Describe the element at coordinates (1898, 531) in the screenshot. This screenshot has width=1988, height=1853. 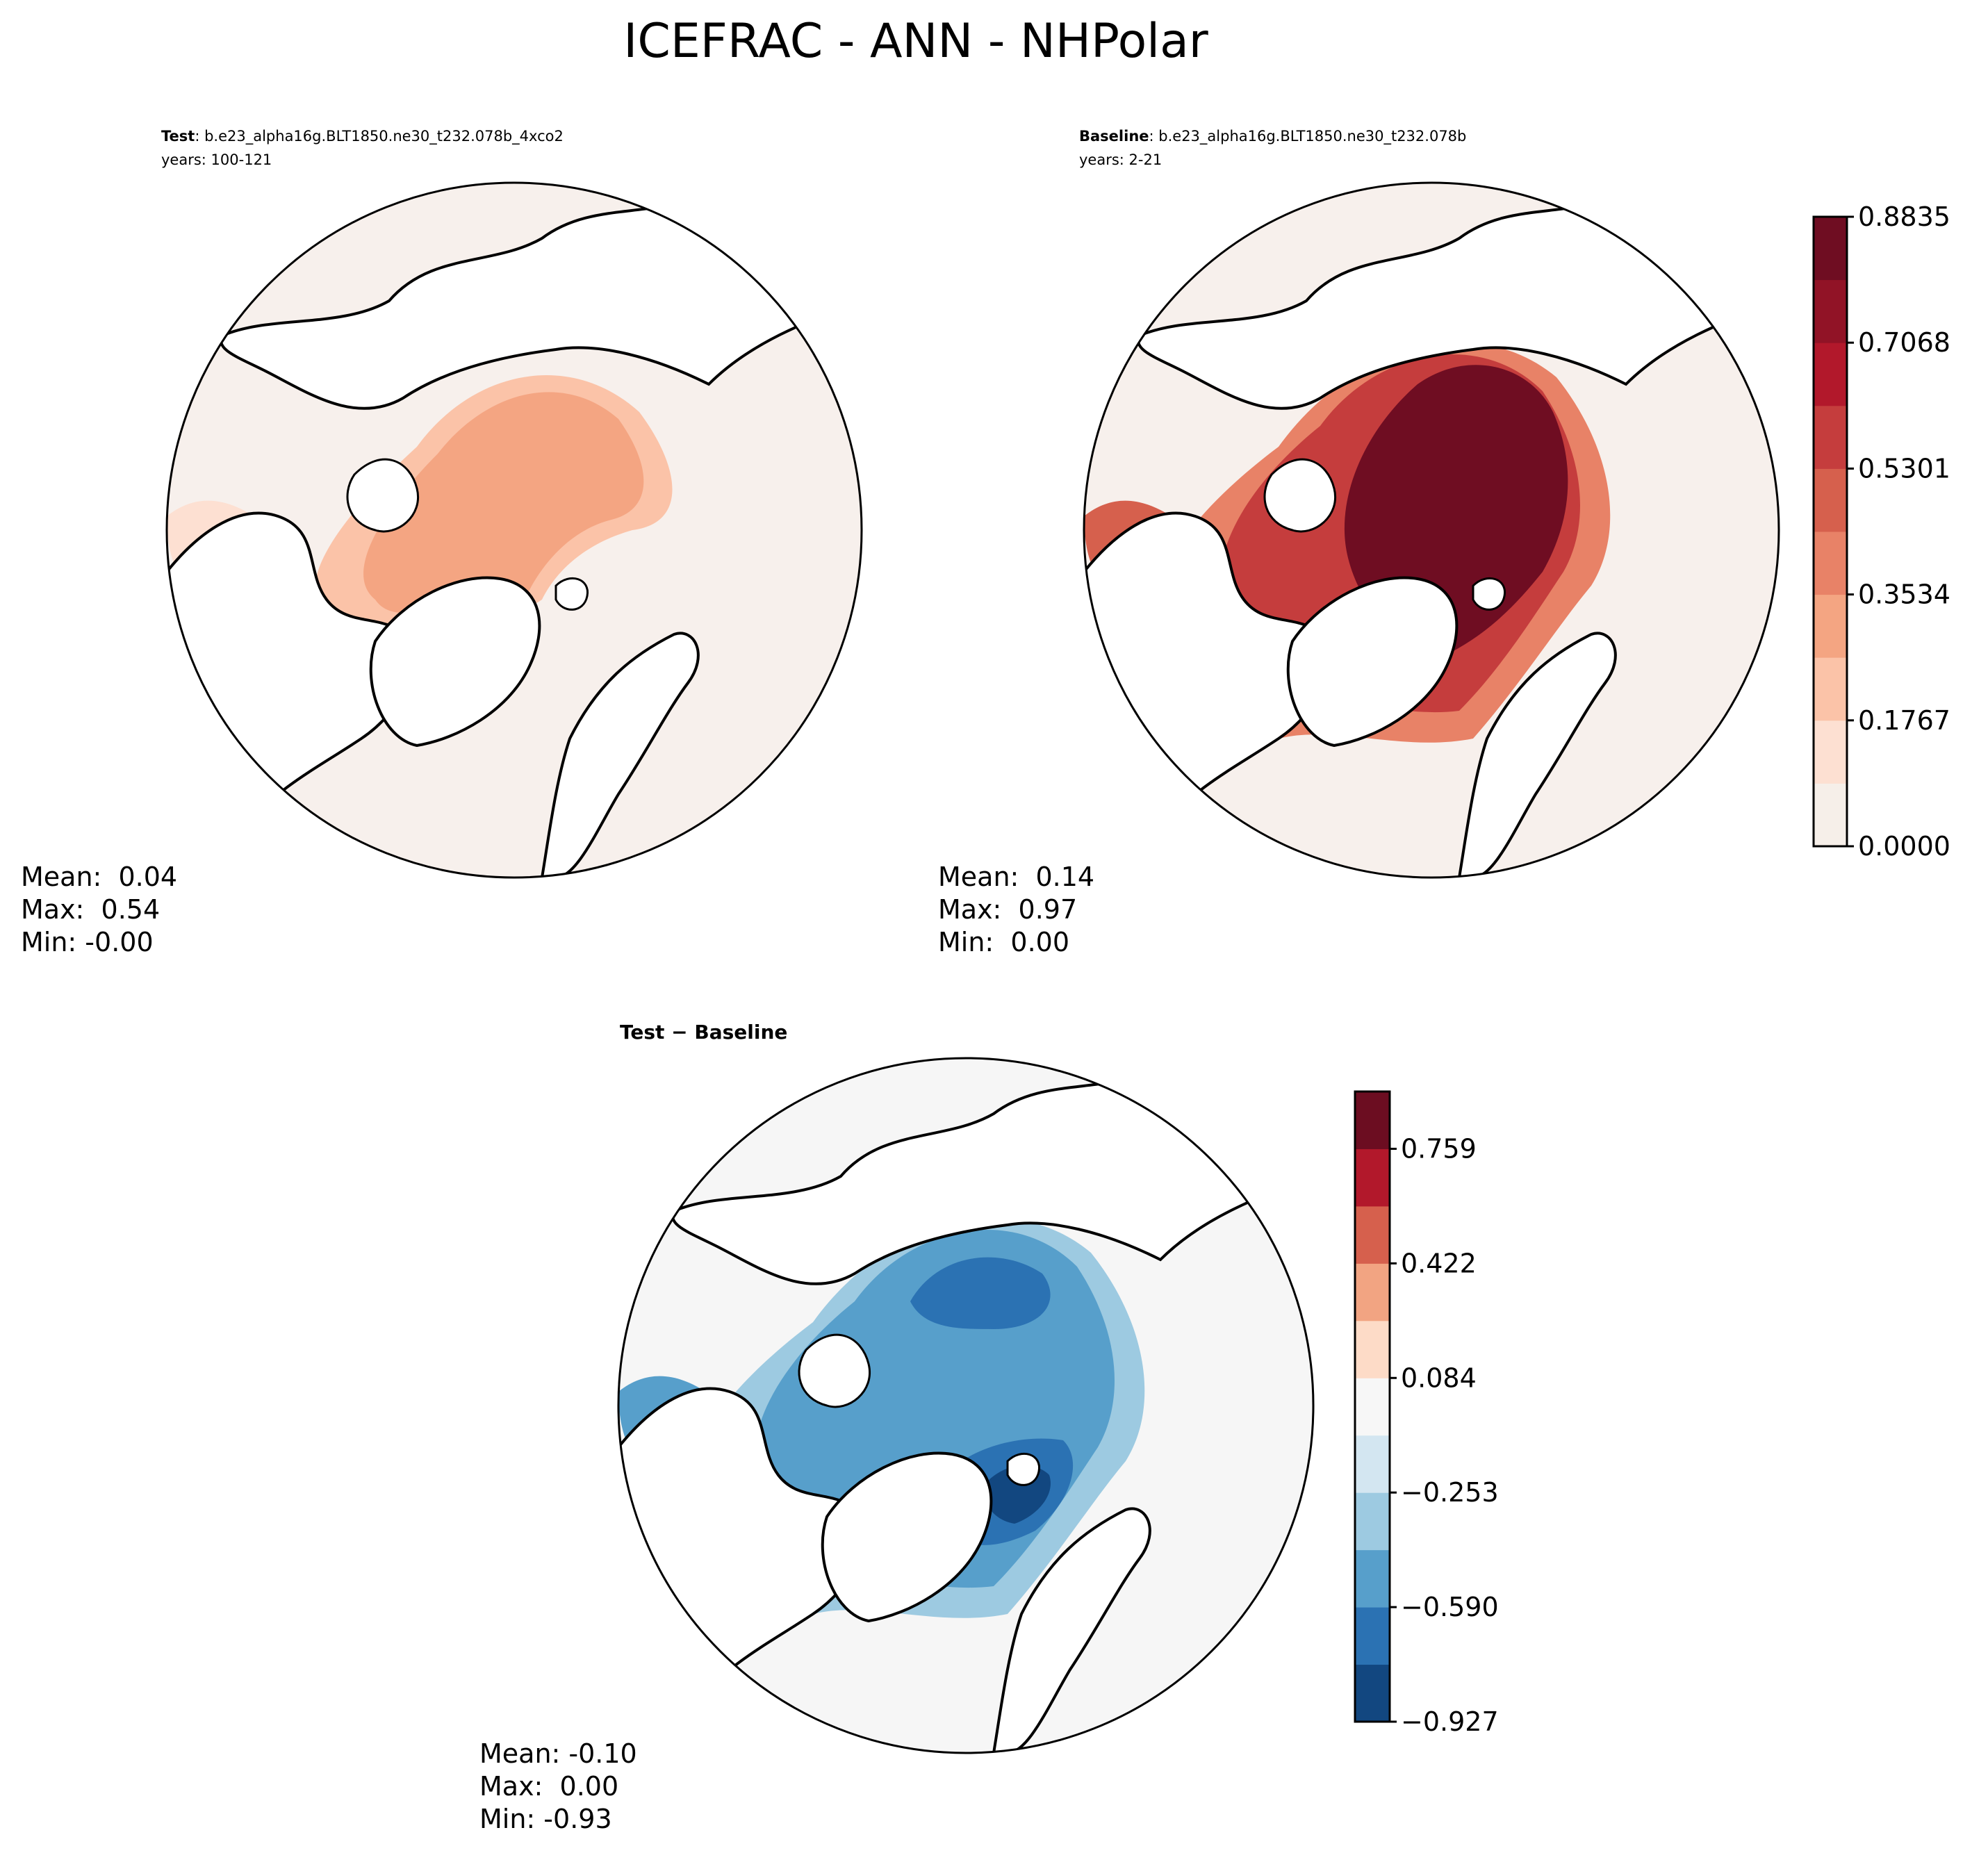
I see `colorbar-main-ticks: 0.0000 0.1767 0.3534 0.5301 0.7068 0.8835` at that location.